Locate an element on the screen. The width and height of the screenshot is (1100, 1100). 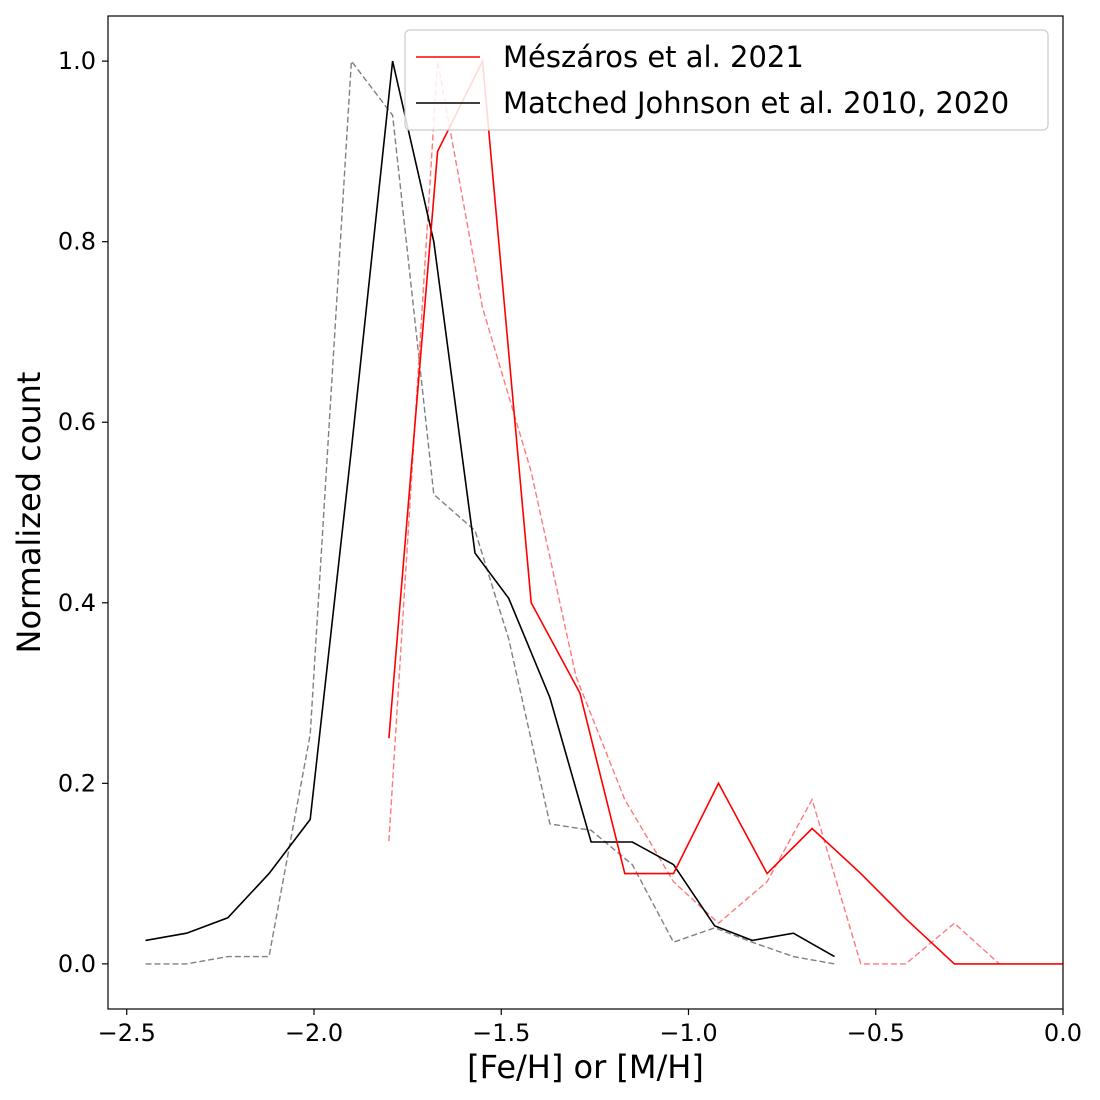
legend-box is located at coordinates (726, 80).